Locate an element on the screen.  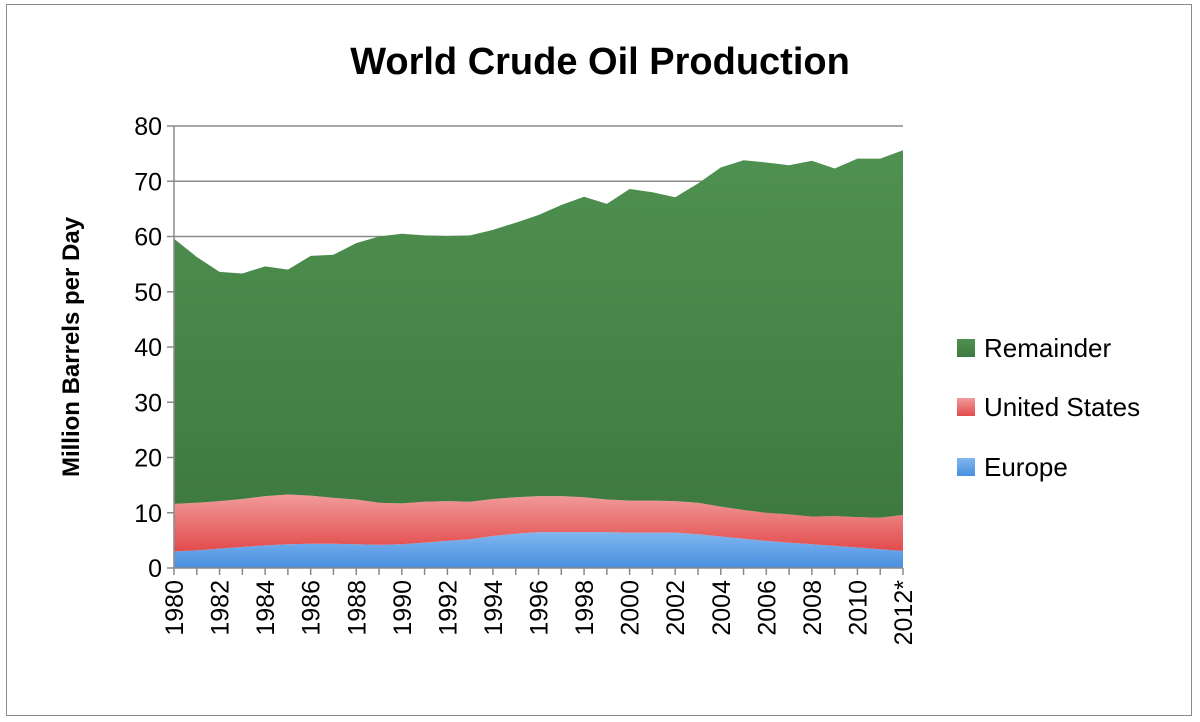
x-tick-label: 1988 is located at coordinates (357, 608).